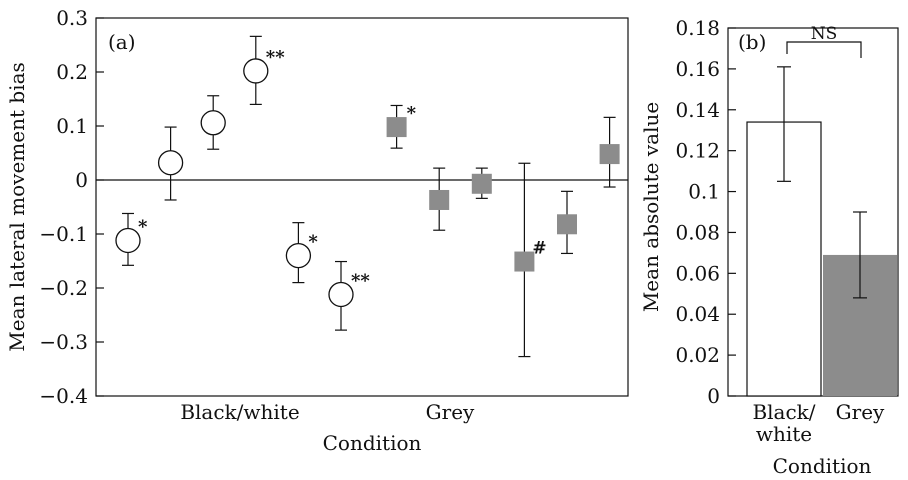  Describe the element at coordinates (752, 42) in the screenshot. I see `panel-b-label: (b)` at that location.